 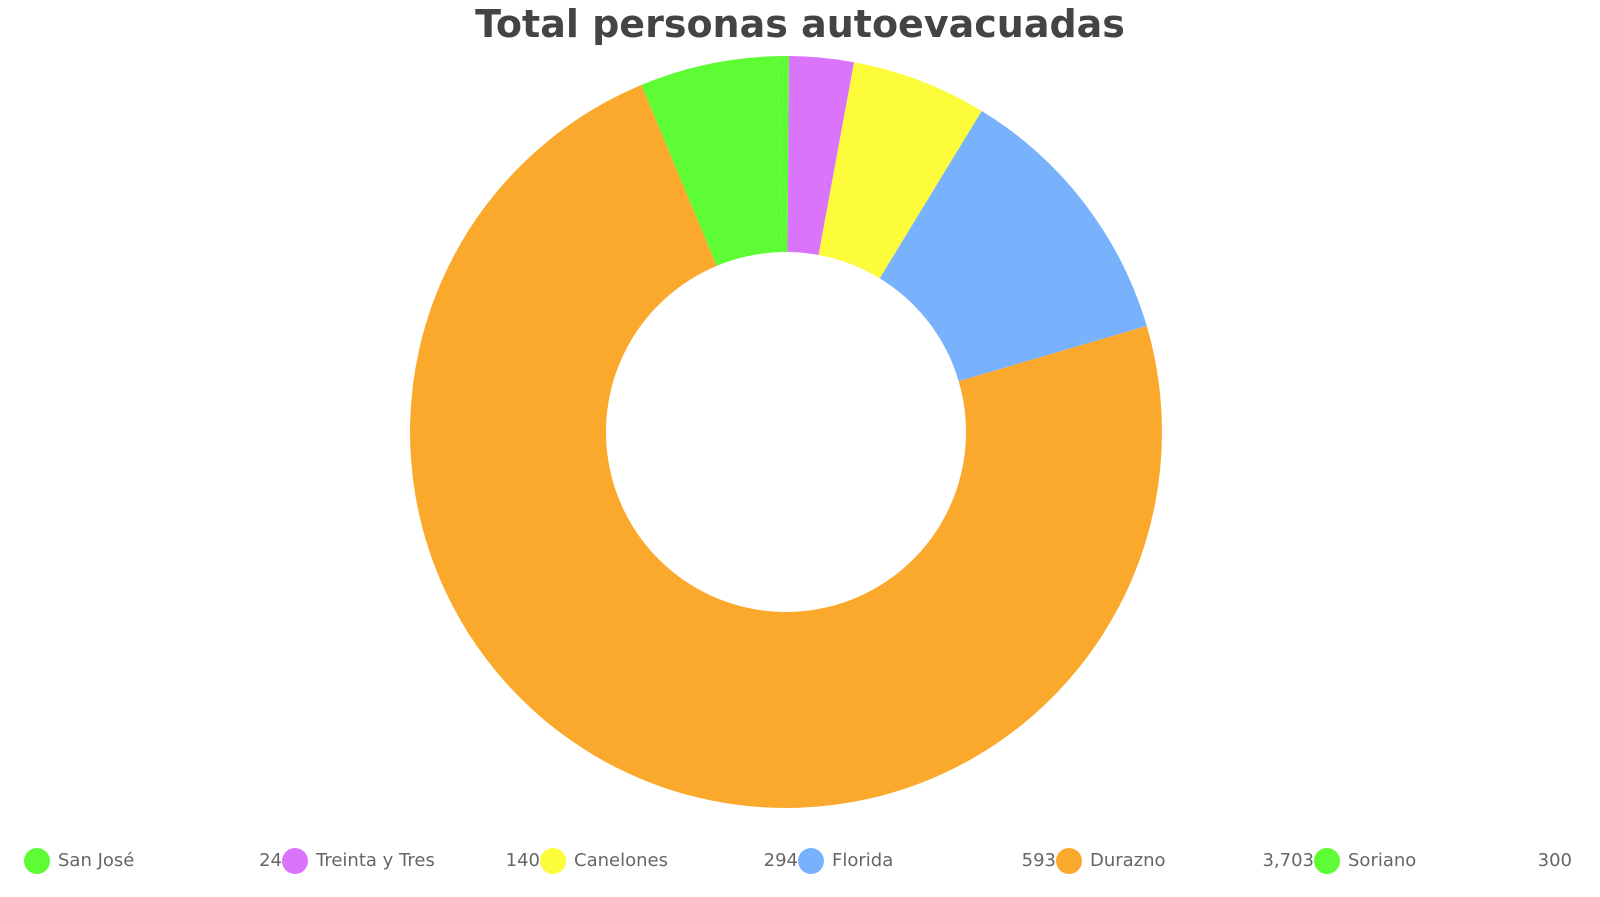 What do you see at coordinates (1382, 860) in the screenshot?
I see `legend-label: Soriano` at bounding box center [1382, 860].